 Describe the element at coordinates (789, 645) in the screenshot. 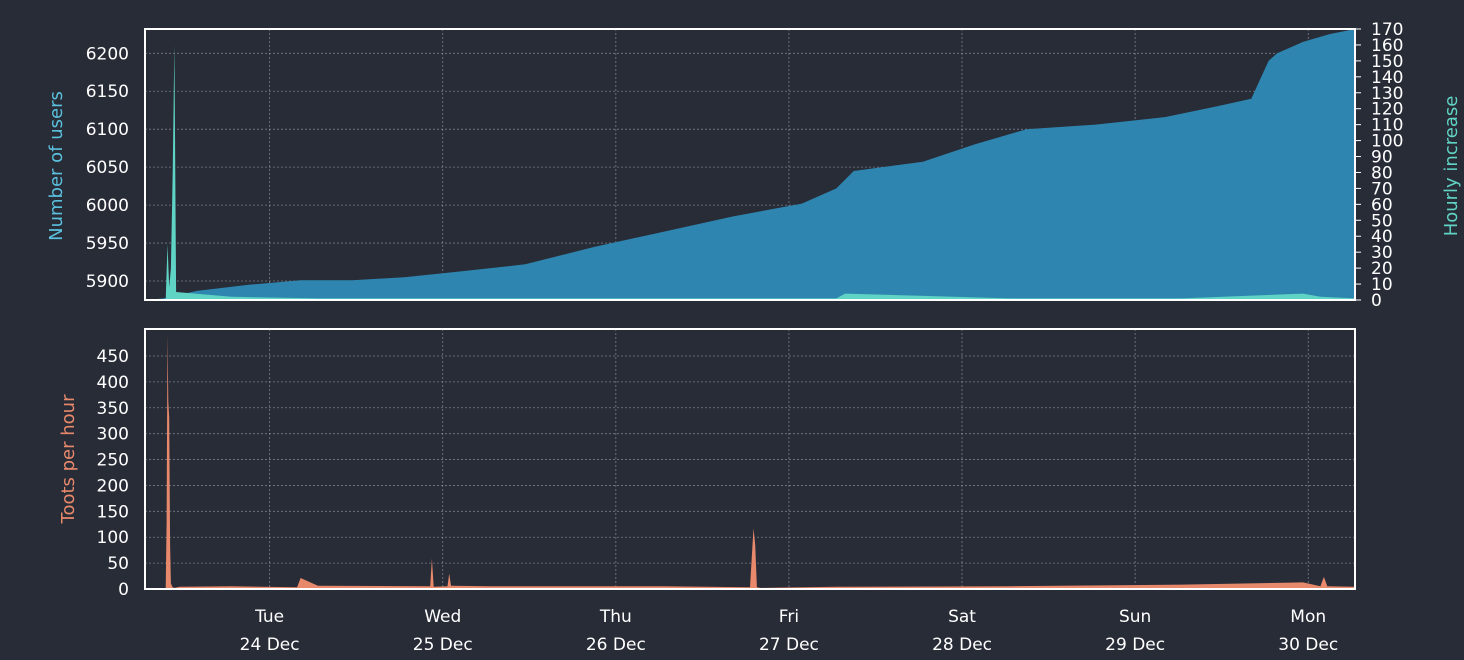

I see `x-tick-date: 27 Dec` at that location.